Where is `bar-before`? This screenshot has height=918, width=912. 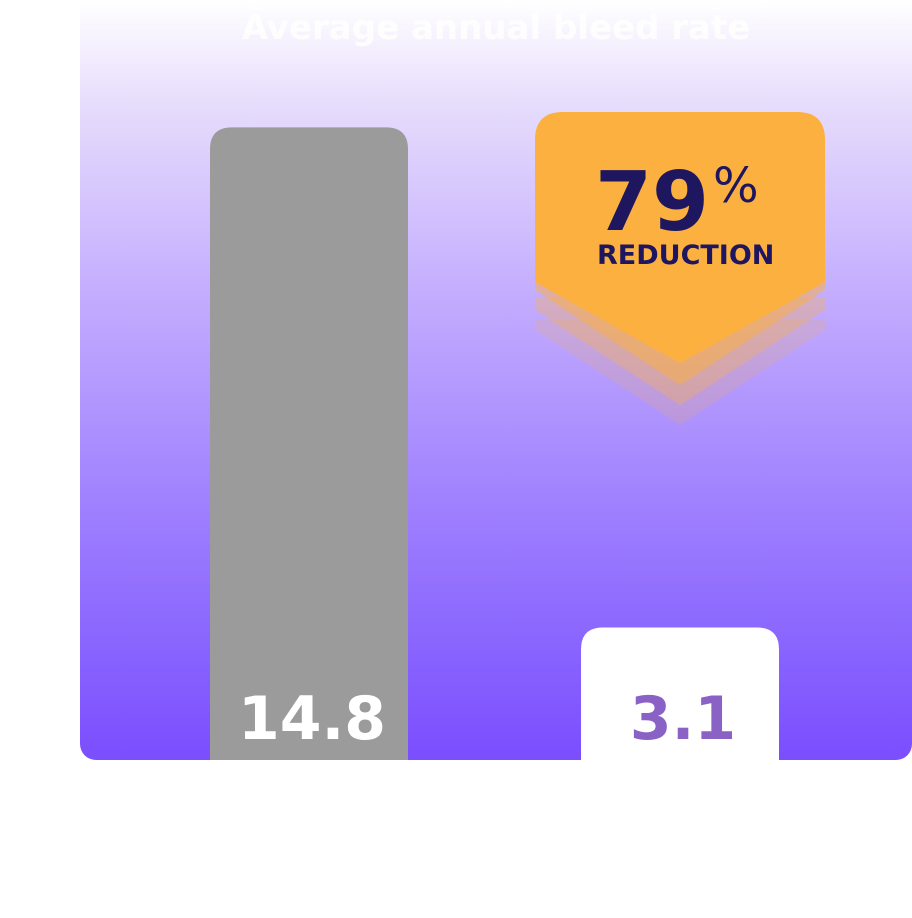 bar-before is located at coordinates (309, 443).